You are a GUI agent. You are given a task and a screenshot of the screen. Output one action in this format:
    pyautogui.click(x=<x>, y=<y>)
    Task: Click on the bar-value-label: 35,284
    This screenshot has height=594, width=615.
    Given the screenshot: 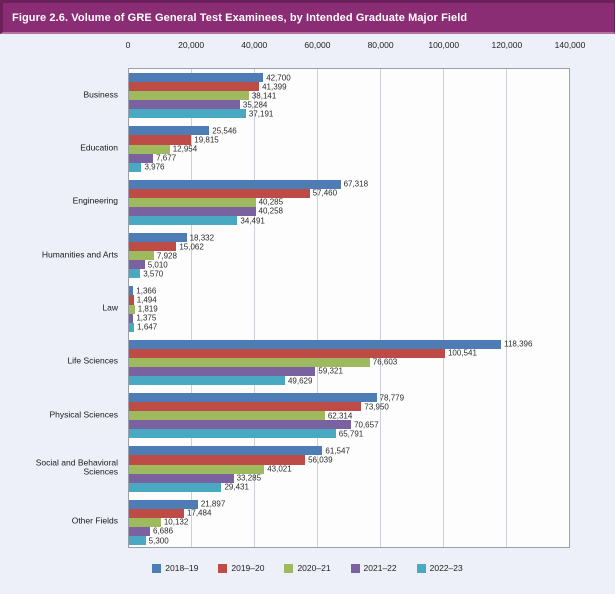 What is the action you would take?
    pyautogui.click(x=255, y=105)
    